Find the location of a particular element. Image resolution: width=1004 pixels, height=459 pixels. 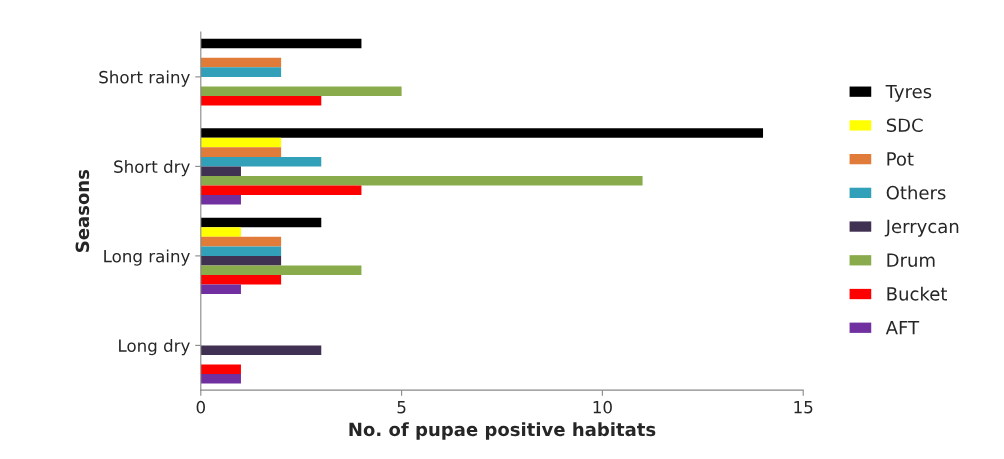

legend-label: Bucket is located at coordinates (917, 293).